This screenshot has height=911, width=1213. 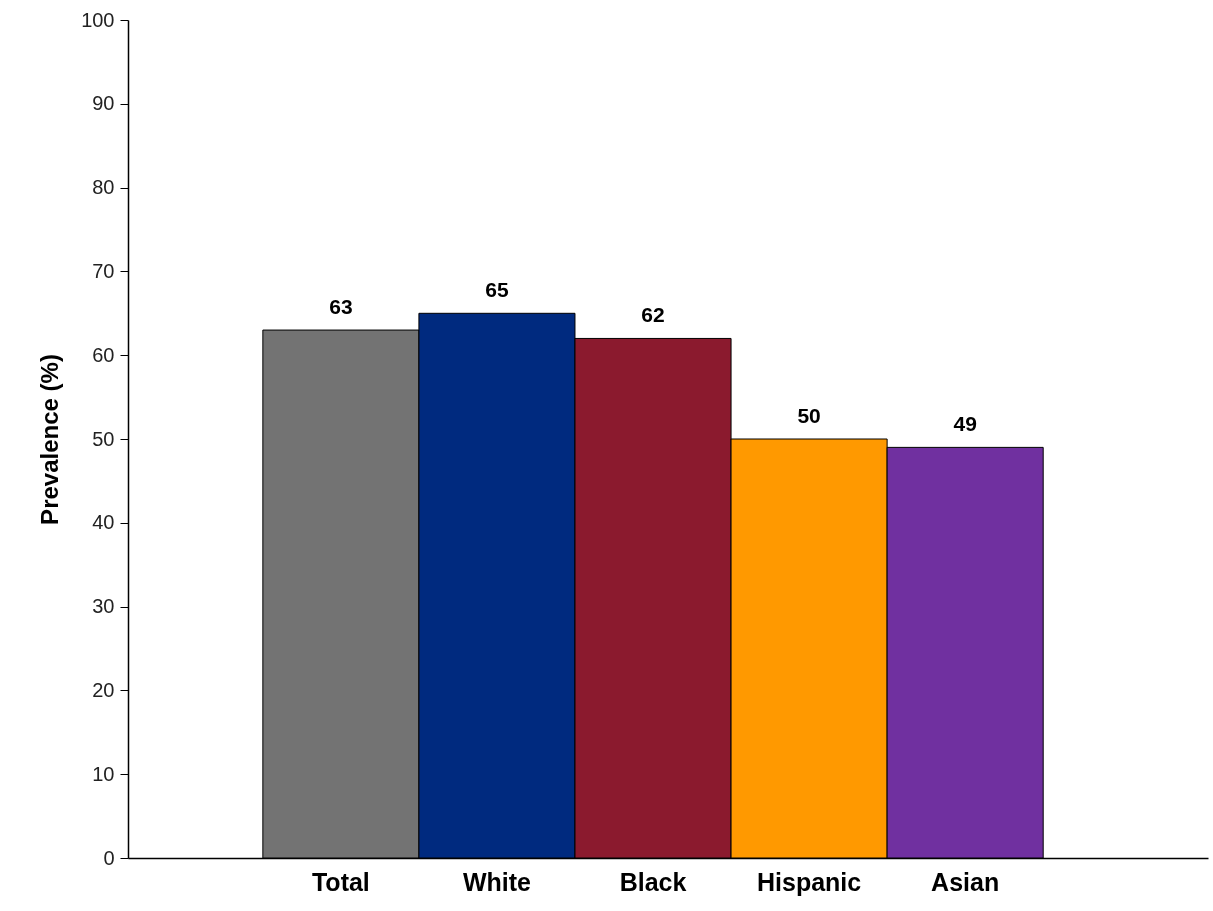 What do you see at coordinates (103, 773) in the screenshot?
I see `y-tick-label: 10` at bounding box center [103, 773].